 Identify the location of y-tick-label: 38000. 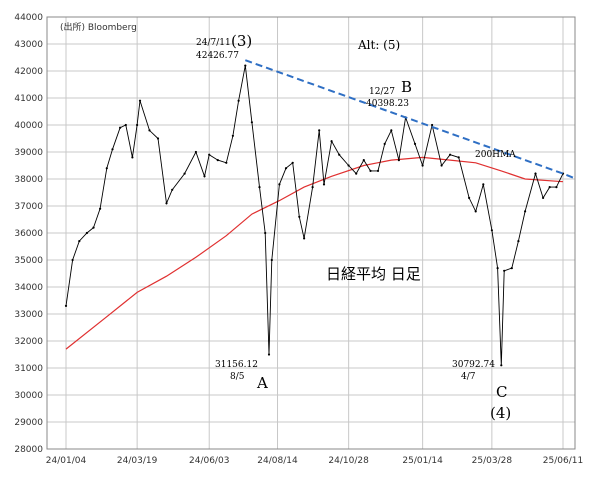
(28, 180).